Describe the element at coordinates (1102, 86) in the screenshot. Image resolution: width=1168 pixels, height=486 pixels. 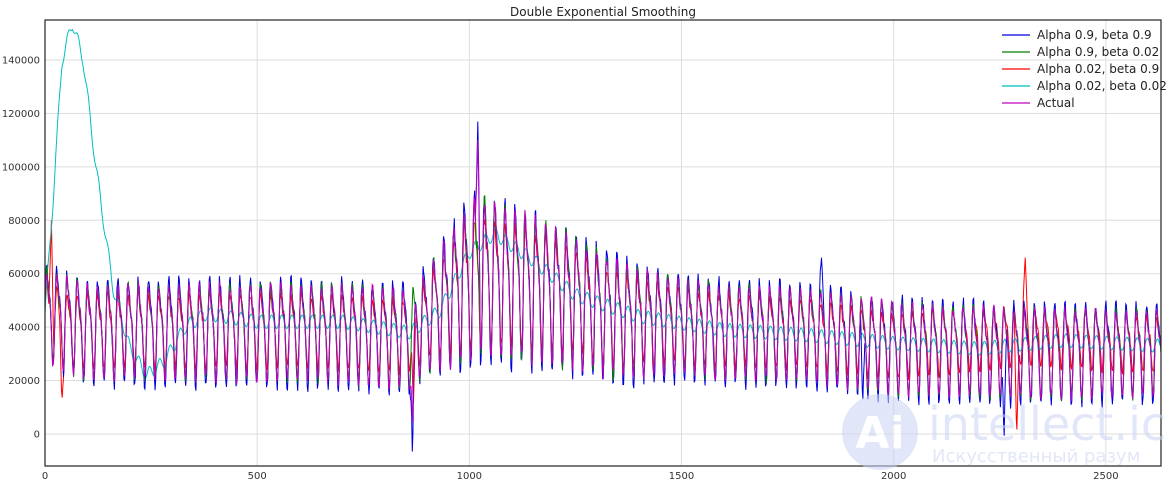
I see `legend-label: Alpha 0.02, beta 0.02` at that location.